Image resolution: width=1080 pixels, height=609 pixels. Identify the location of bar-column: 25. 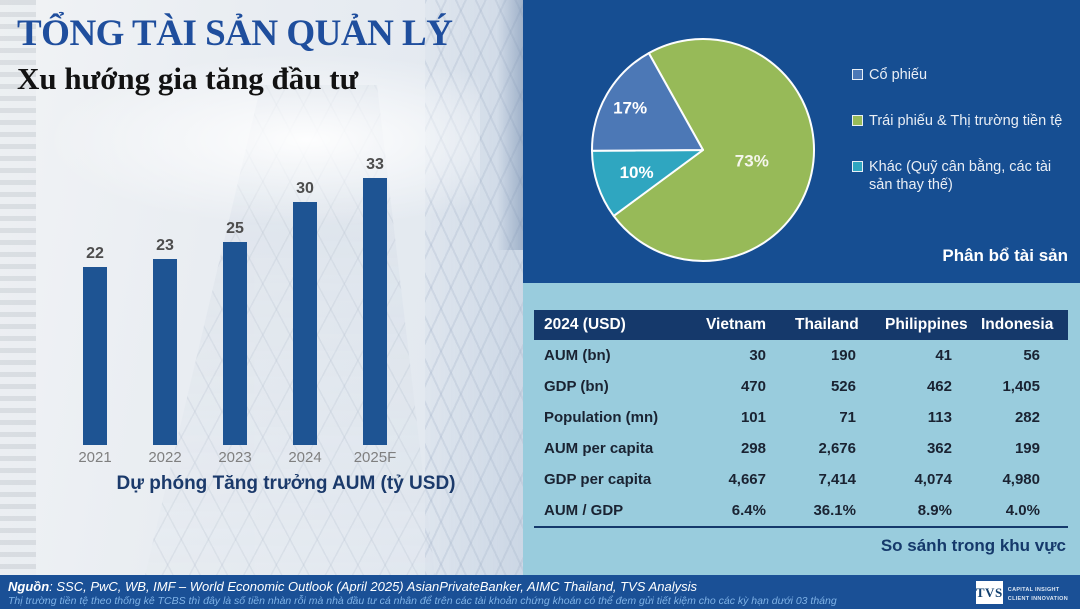
(235, 332).